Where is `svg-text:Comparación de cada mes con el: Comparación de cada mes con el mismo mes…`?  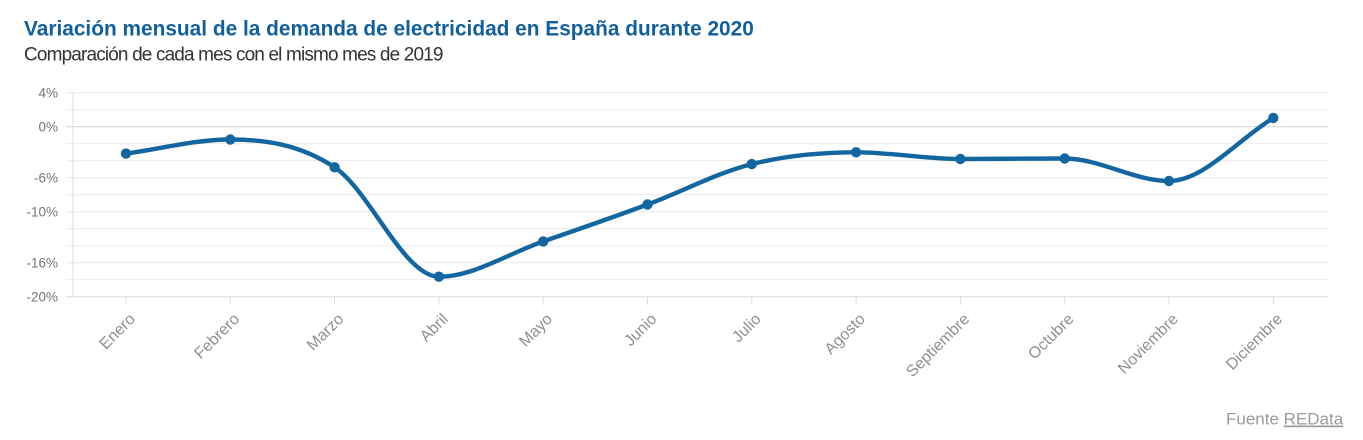
svg-text:Comparación de cada mes con el: Comparación de cada mes con el mismo mes… is located at coordinates (233, 55).